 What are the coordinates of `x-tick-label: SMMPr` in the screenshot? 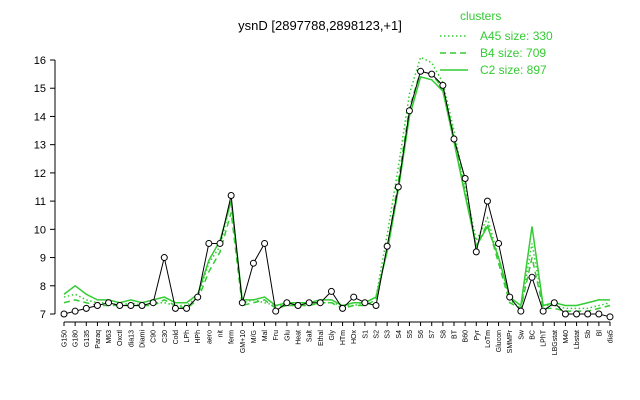 It's located at (510, 341).